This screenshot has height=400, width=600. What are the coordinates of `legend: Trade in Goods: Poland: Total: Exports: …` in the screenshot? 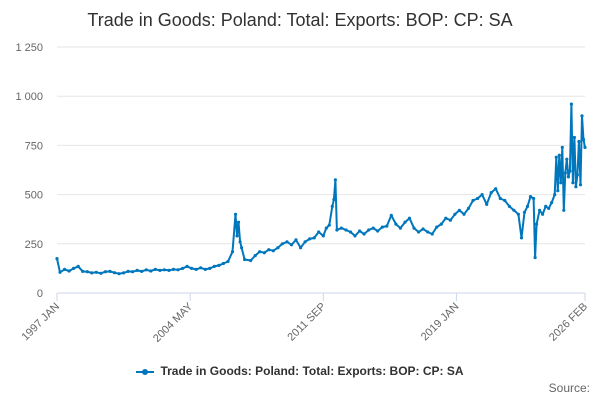 It's located at (300, 371).